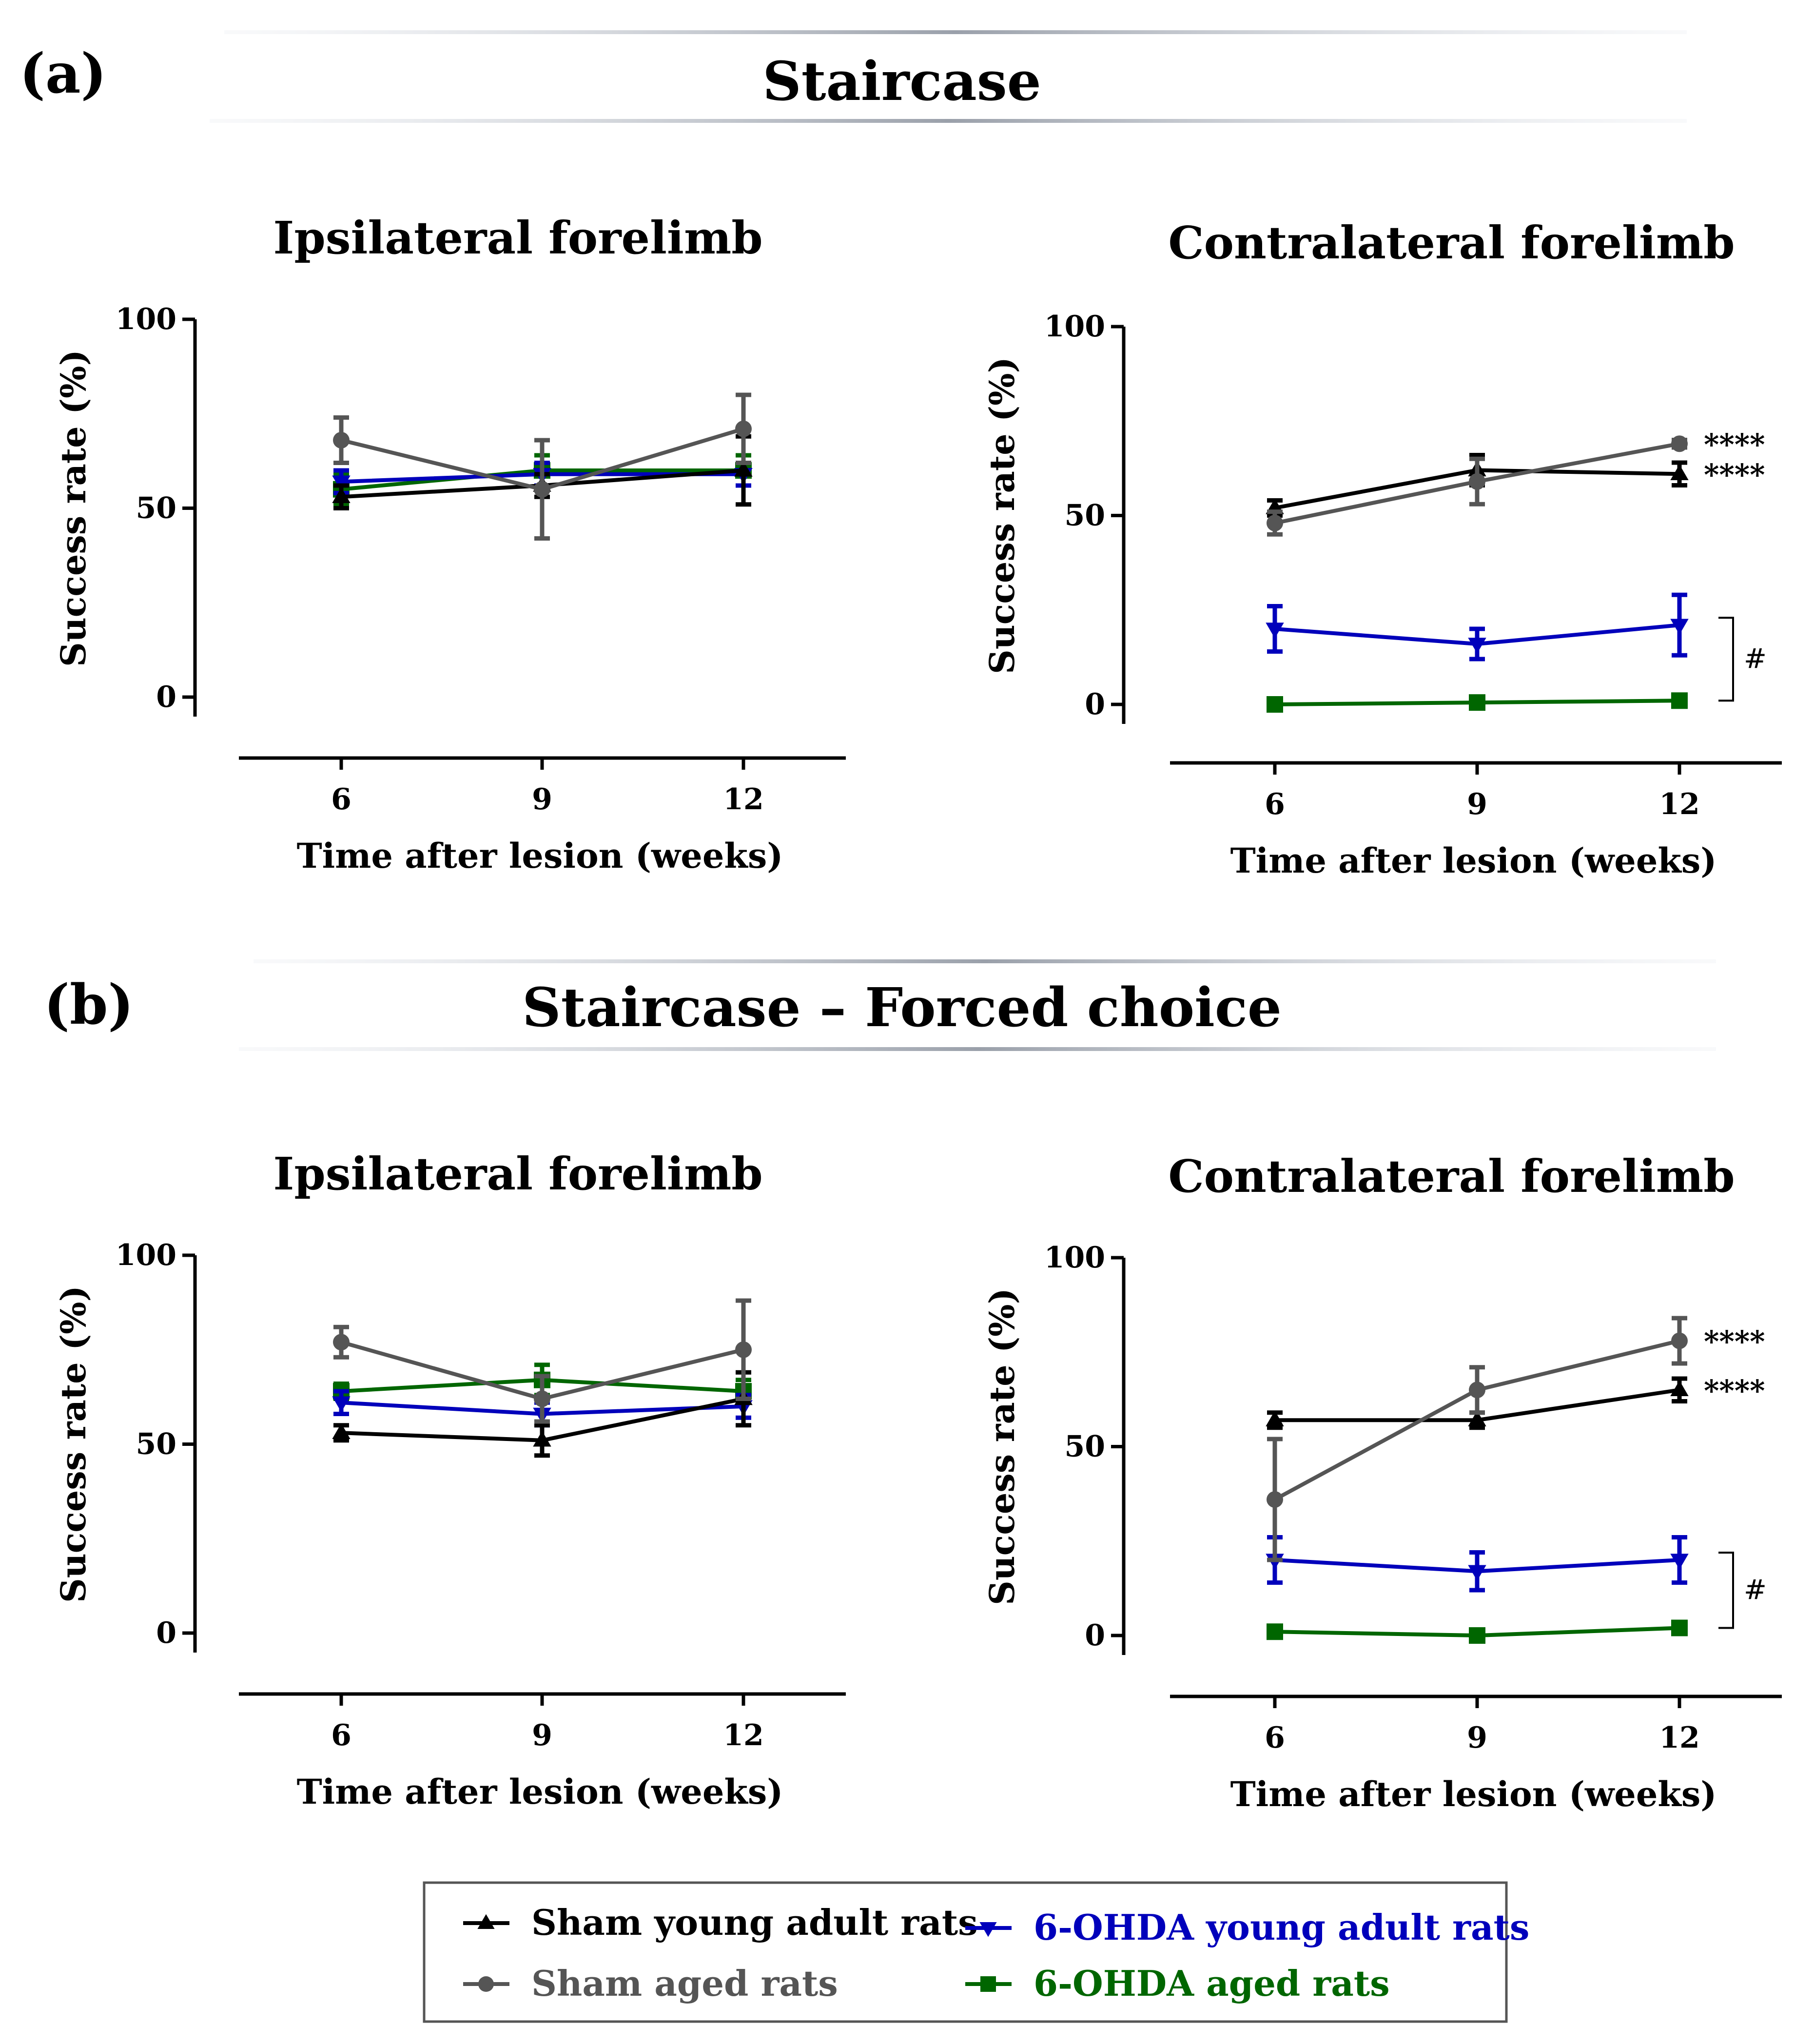 This screenshot has width=1814, height=2044. Describe the element at coordinates (1477, 1403) in the screenshot. I see `series-sham-young-adult-rats` at that location.